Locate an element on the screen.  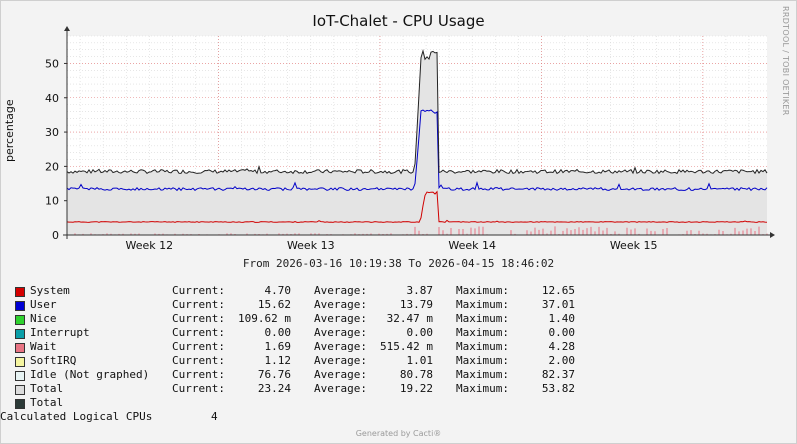
legend-current-value: 109.62 m is located at coordinates (264, 318).